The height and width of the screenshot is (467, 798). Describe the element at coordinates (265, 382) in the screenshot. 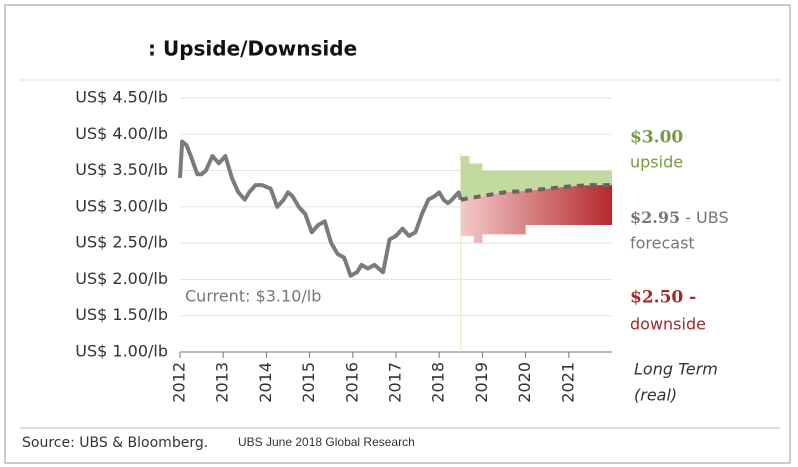

I see `x-tick-label: 2014` at that location.